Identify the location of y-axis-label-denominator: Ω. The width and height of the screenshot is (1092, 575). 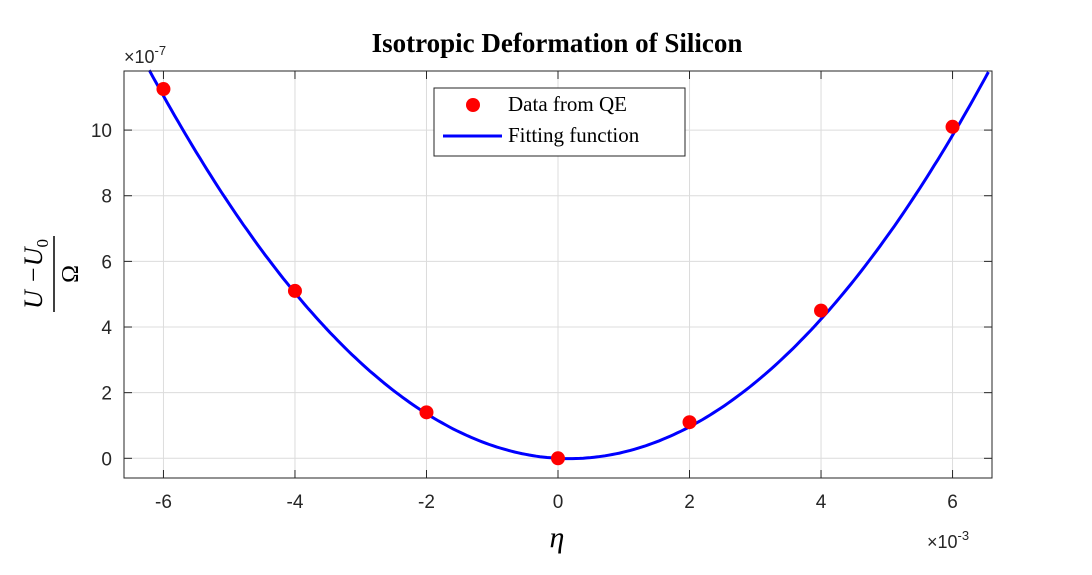
(71, 274).